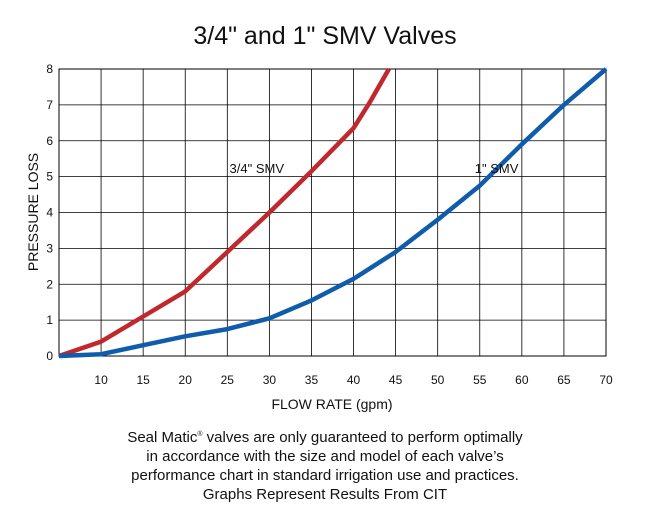 The width and height of the screenshot is (650, 529). I want to click on y-tick-label: 0, so click(49, 356).